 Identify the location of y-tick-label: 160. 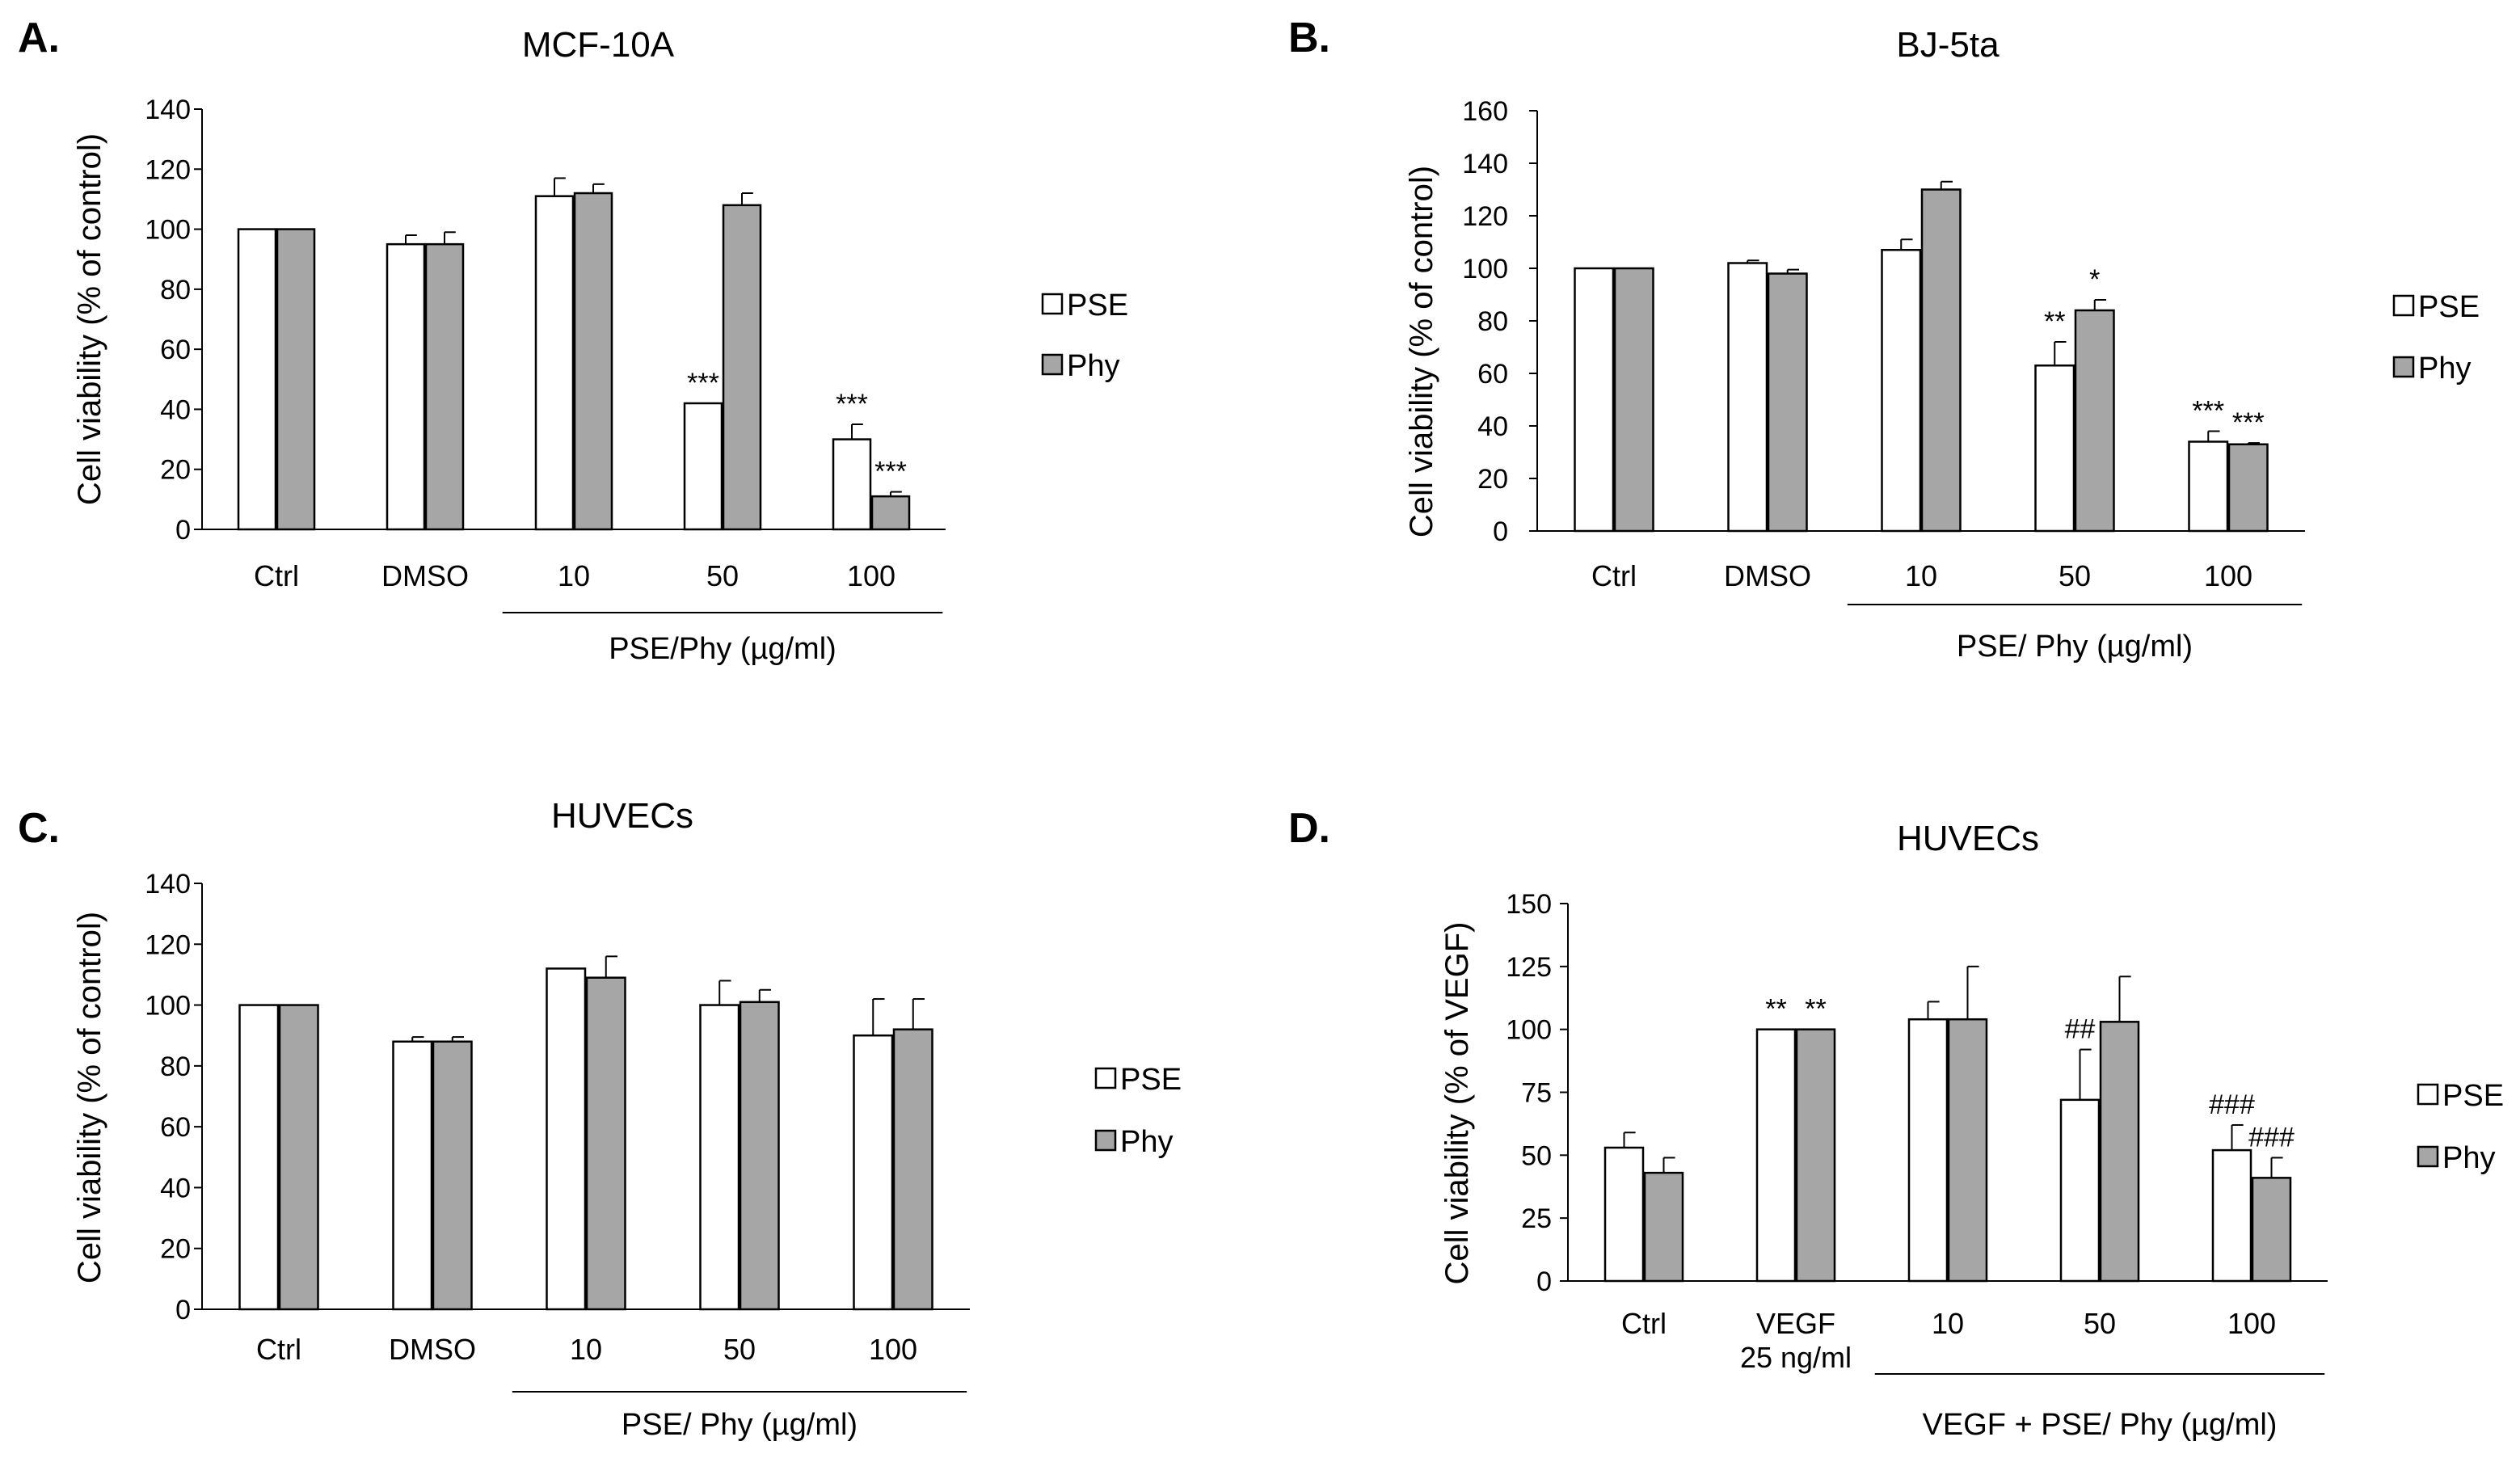
(1485, 111).